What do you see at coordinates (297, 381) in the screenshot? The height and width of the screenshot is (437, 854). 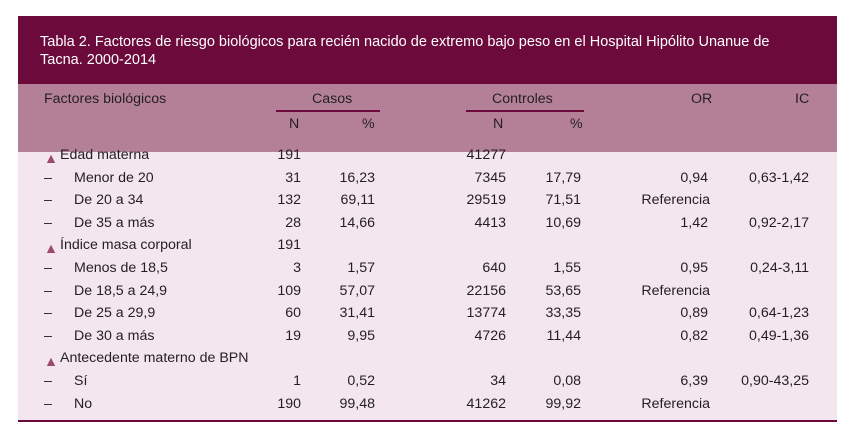 I see `casos-n: 1` at bounding box center [297, 381].